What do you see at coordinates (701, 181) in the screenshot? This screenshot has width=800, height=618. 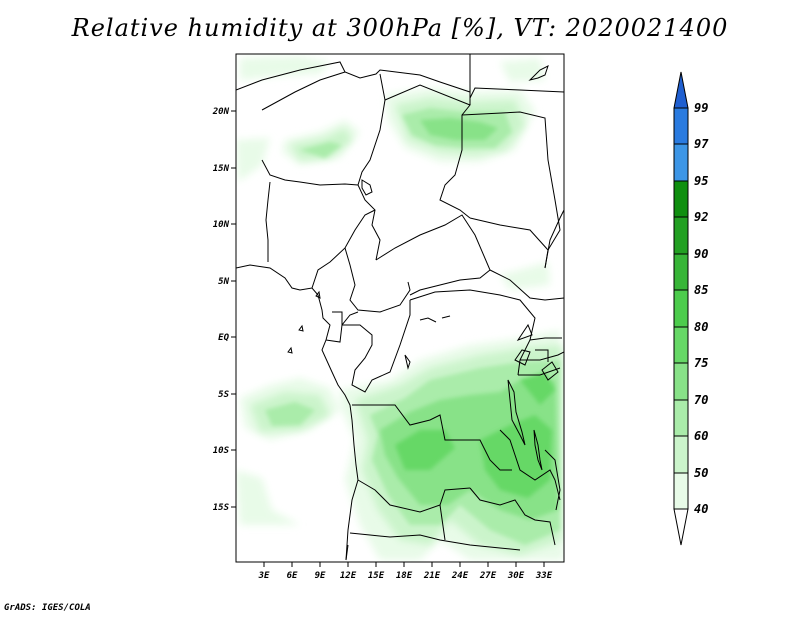 I see `colorbar-label-95: 95` at bounding box center [701, 181].